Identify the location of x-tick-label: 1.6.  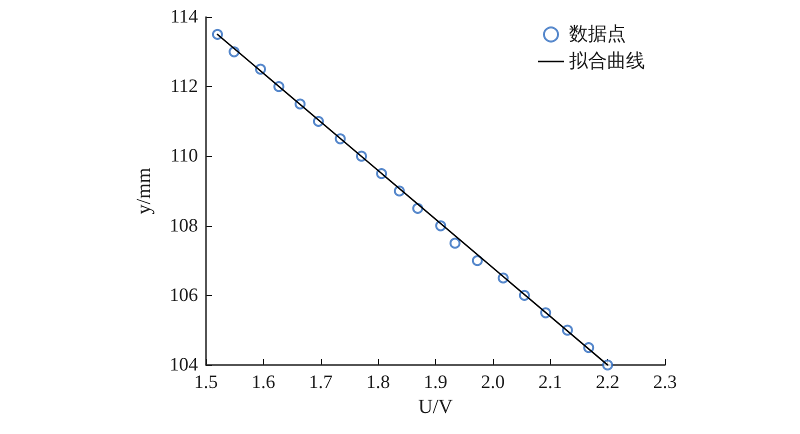
(264, 382).